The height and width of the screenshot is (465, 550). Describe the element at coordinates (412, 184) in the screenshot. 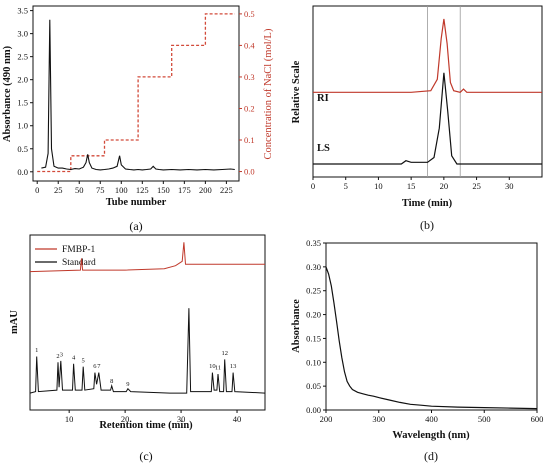

I see `panel-b-xticks: 0 5 10 15 20 25 30` at that location.